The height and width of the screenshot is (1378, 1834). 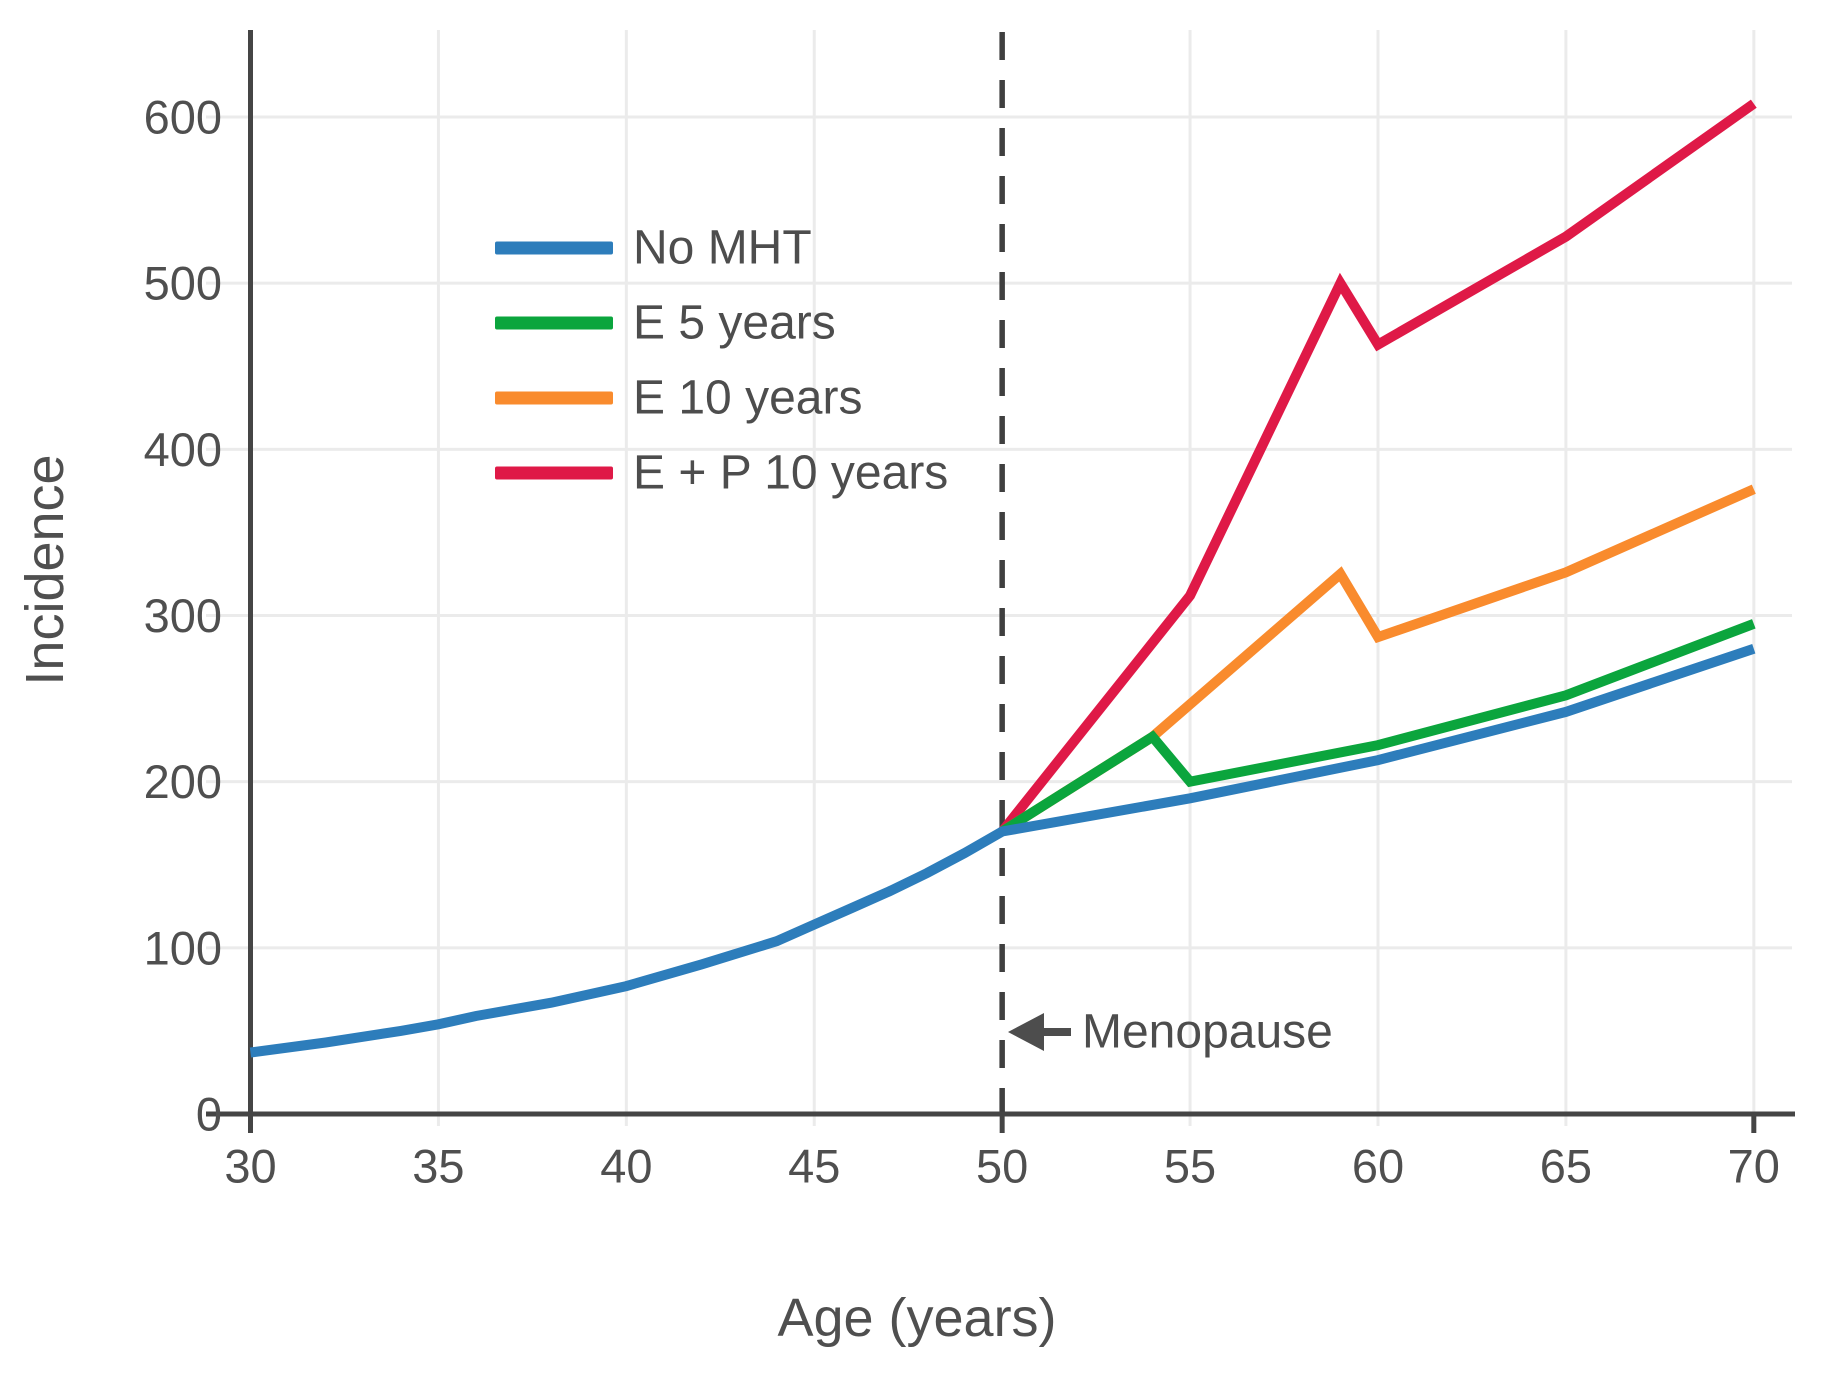 I want to click on x-tick-label-40: 40, so click(x=626, y=1166).